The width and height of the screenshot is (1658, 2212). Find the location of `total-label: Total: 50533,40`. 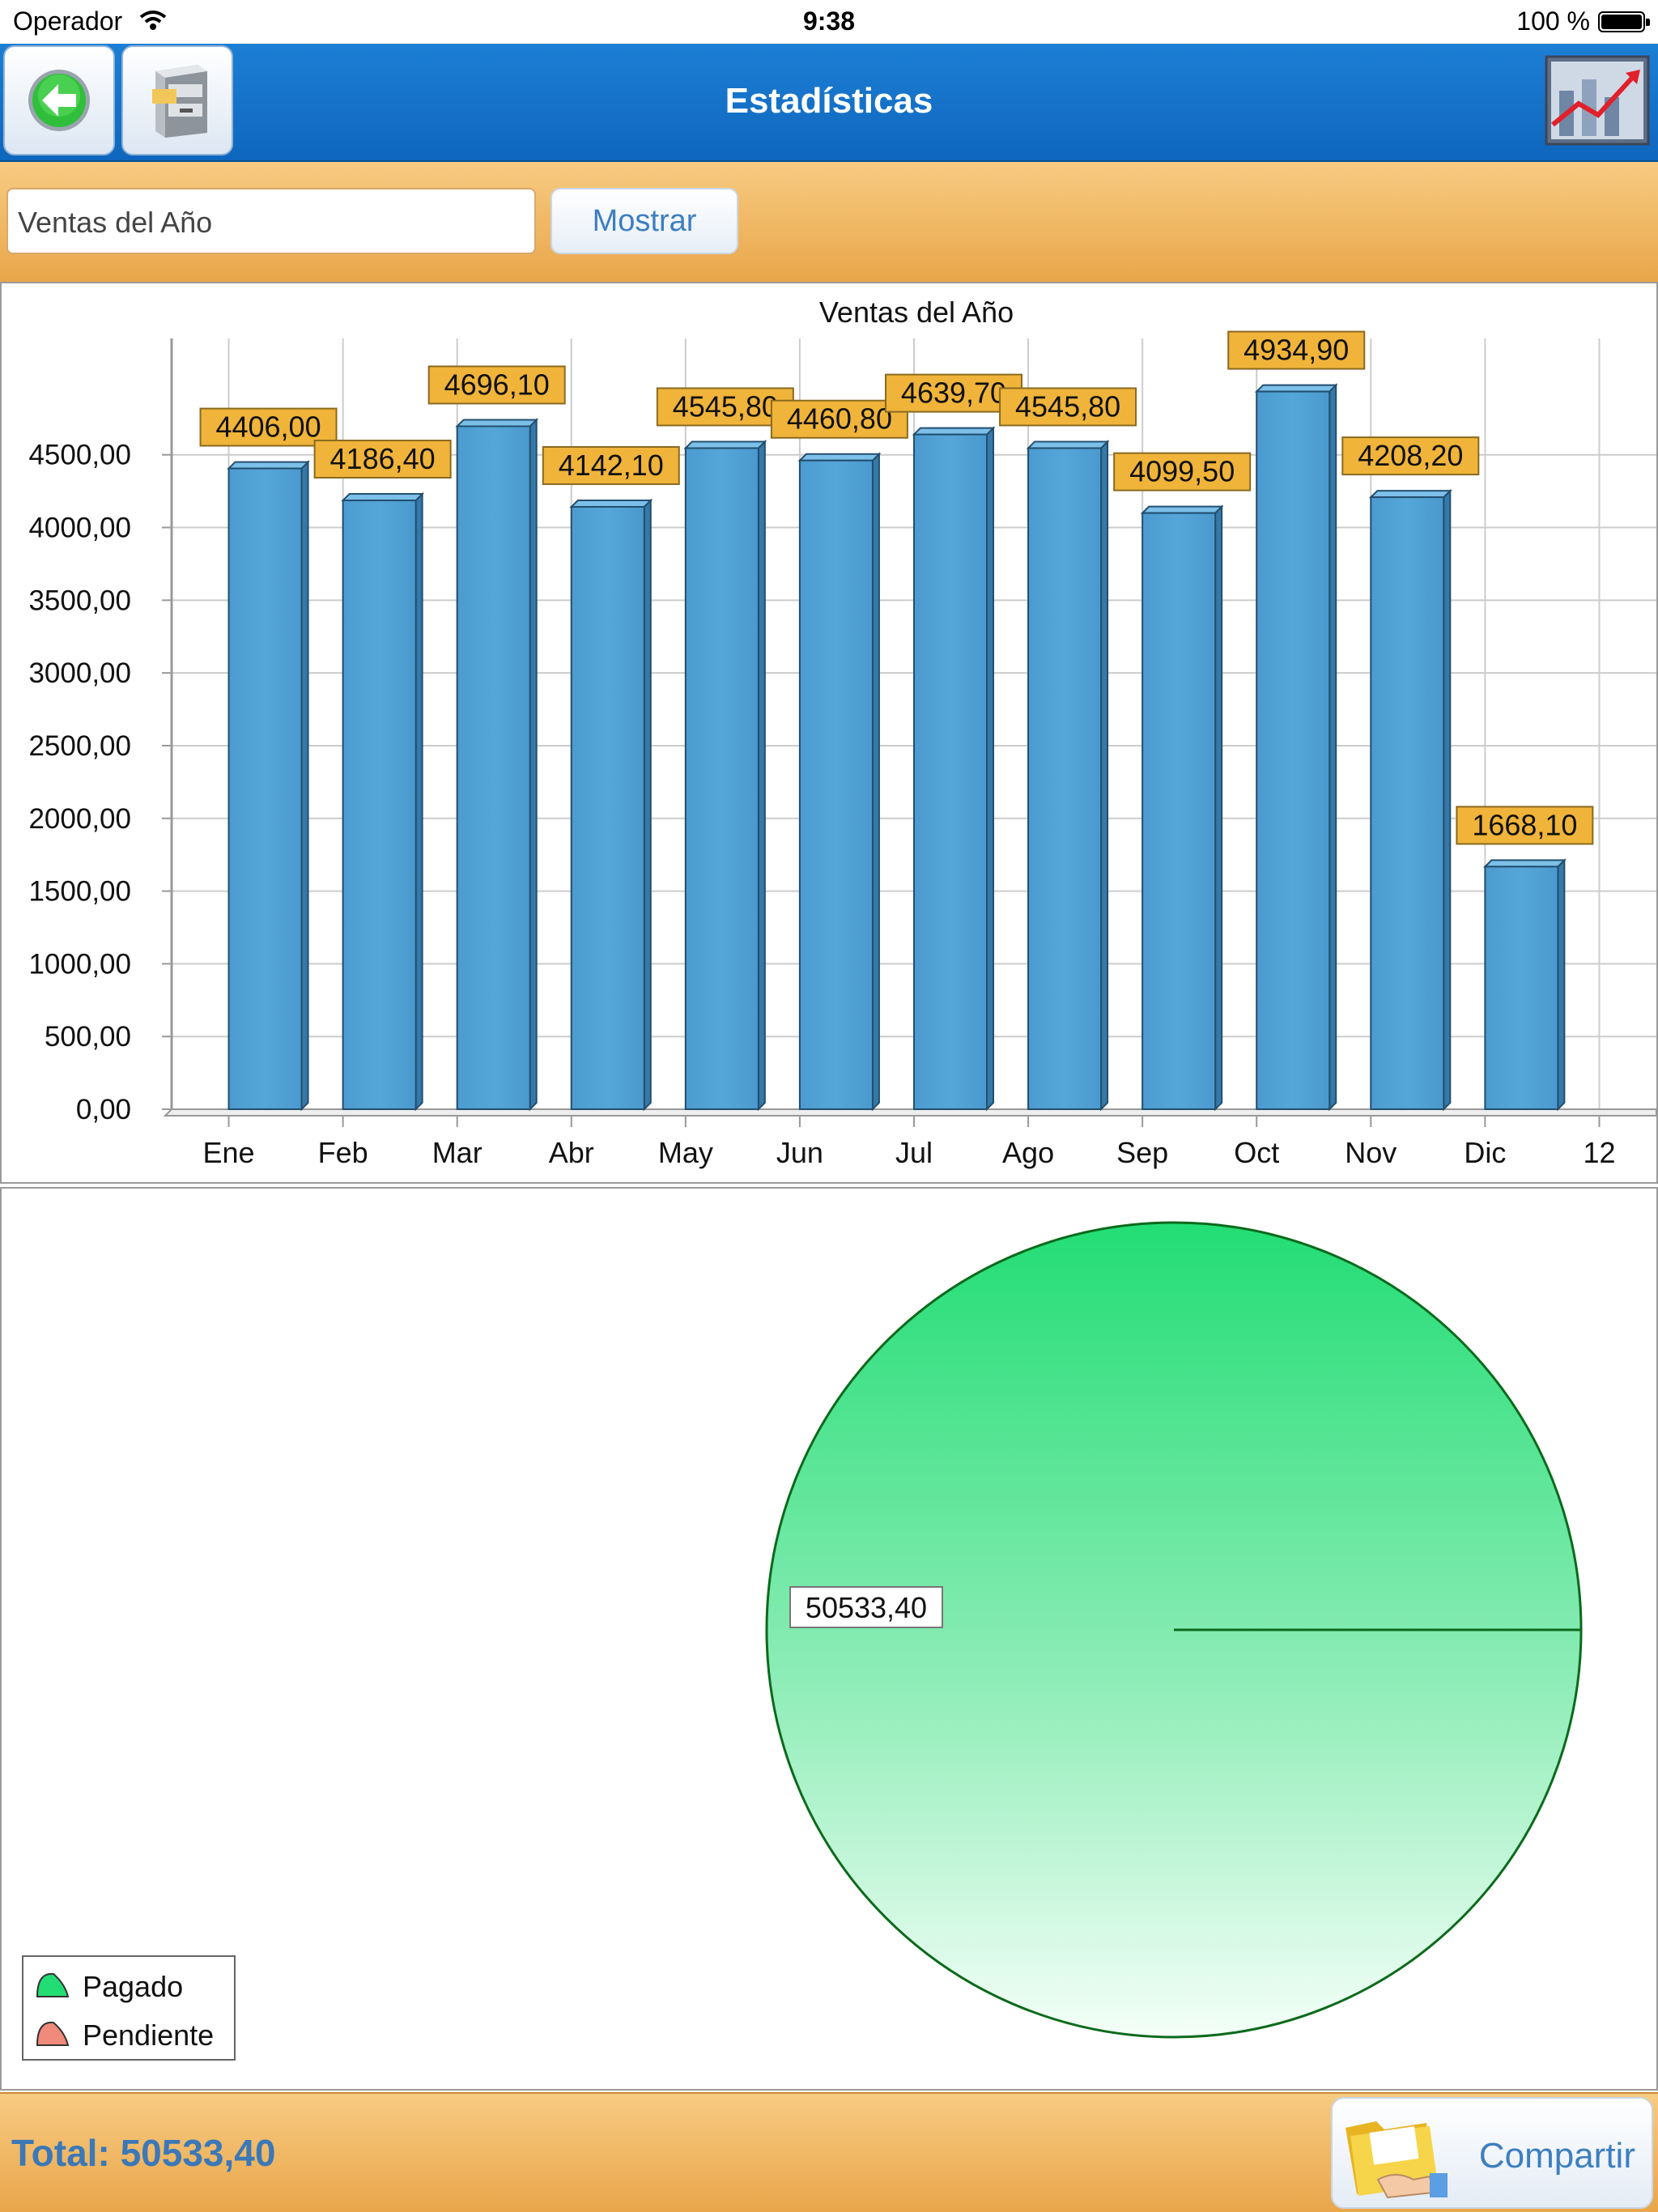

total-label: Total: 50533,40 is located at coordinates (143, 2153).